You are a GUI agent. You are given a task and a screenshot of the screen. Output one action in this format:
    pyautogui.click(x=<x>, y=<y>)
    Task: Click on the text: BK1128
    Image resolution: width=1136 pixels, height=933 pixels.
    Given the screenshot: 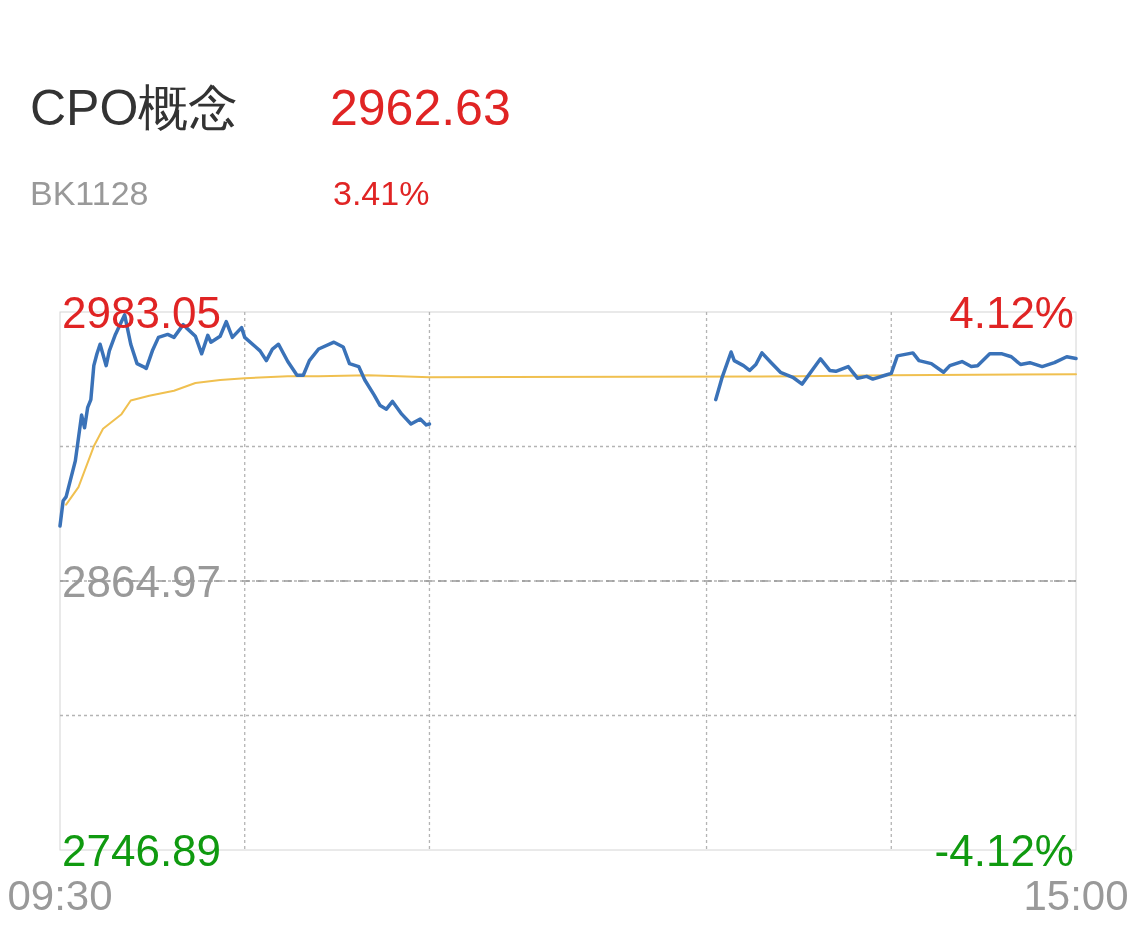 What is the action you would take?
    pyautogui.click(x=89, y=193)
    